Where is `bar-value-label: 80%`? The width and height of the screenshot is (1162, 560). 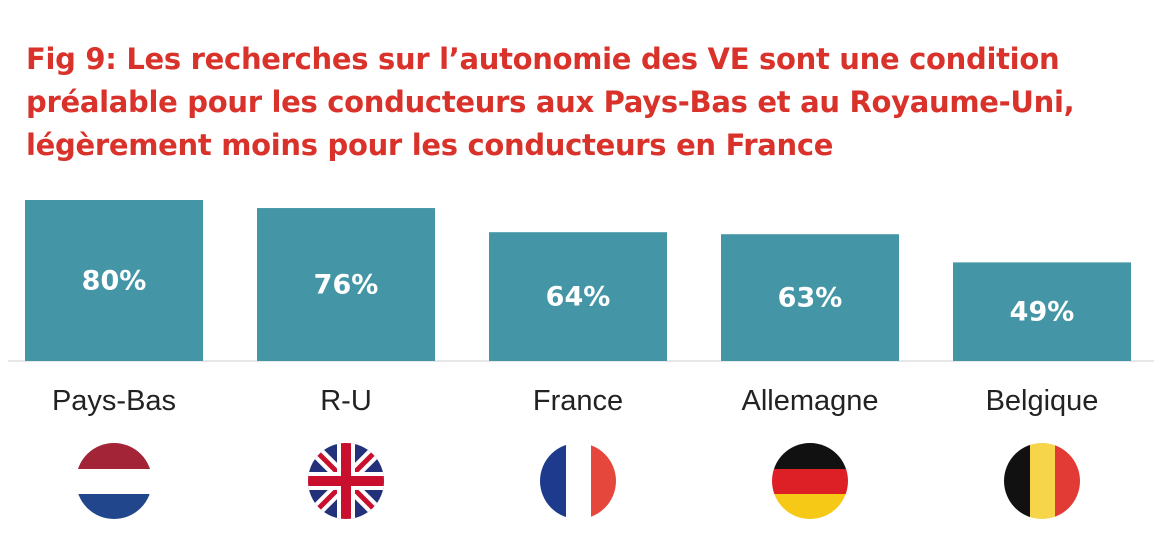 bar-value-label: 80% is located at coordinates (114, 281).